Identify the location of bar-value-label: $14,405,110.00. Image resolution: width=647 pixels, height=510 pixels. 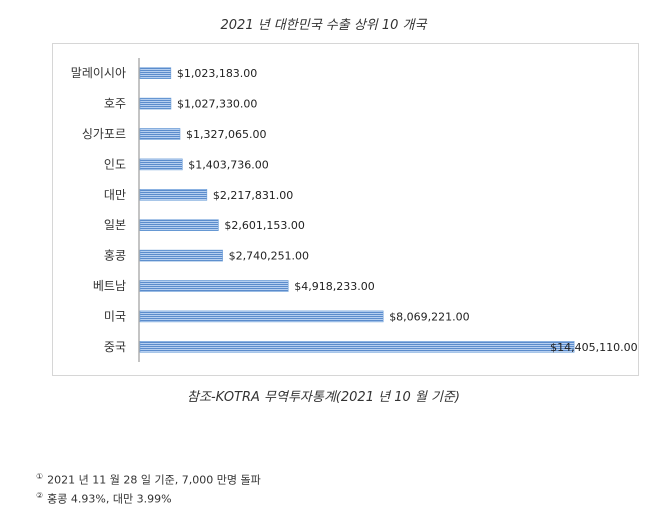
(593, 347).